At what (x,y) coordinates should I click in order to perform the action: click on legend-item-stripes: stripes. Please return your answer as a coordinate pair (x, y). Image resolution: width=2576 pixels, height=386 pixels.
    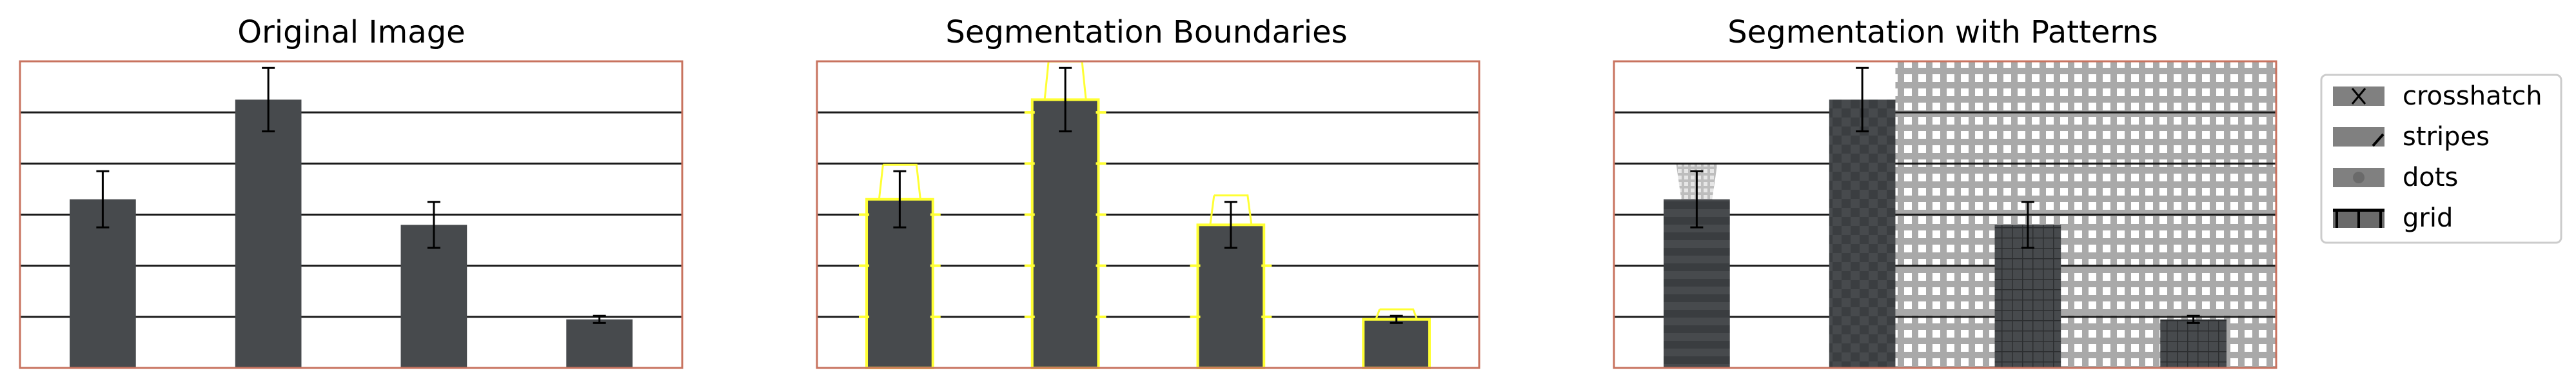
    Looking at the image, I should click on (2411, 137).